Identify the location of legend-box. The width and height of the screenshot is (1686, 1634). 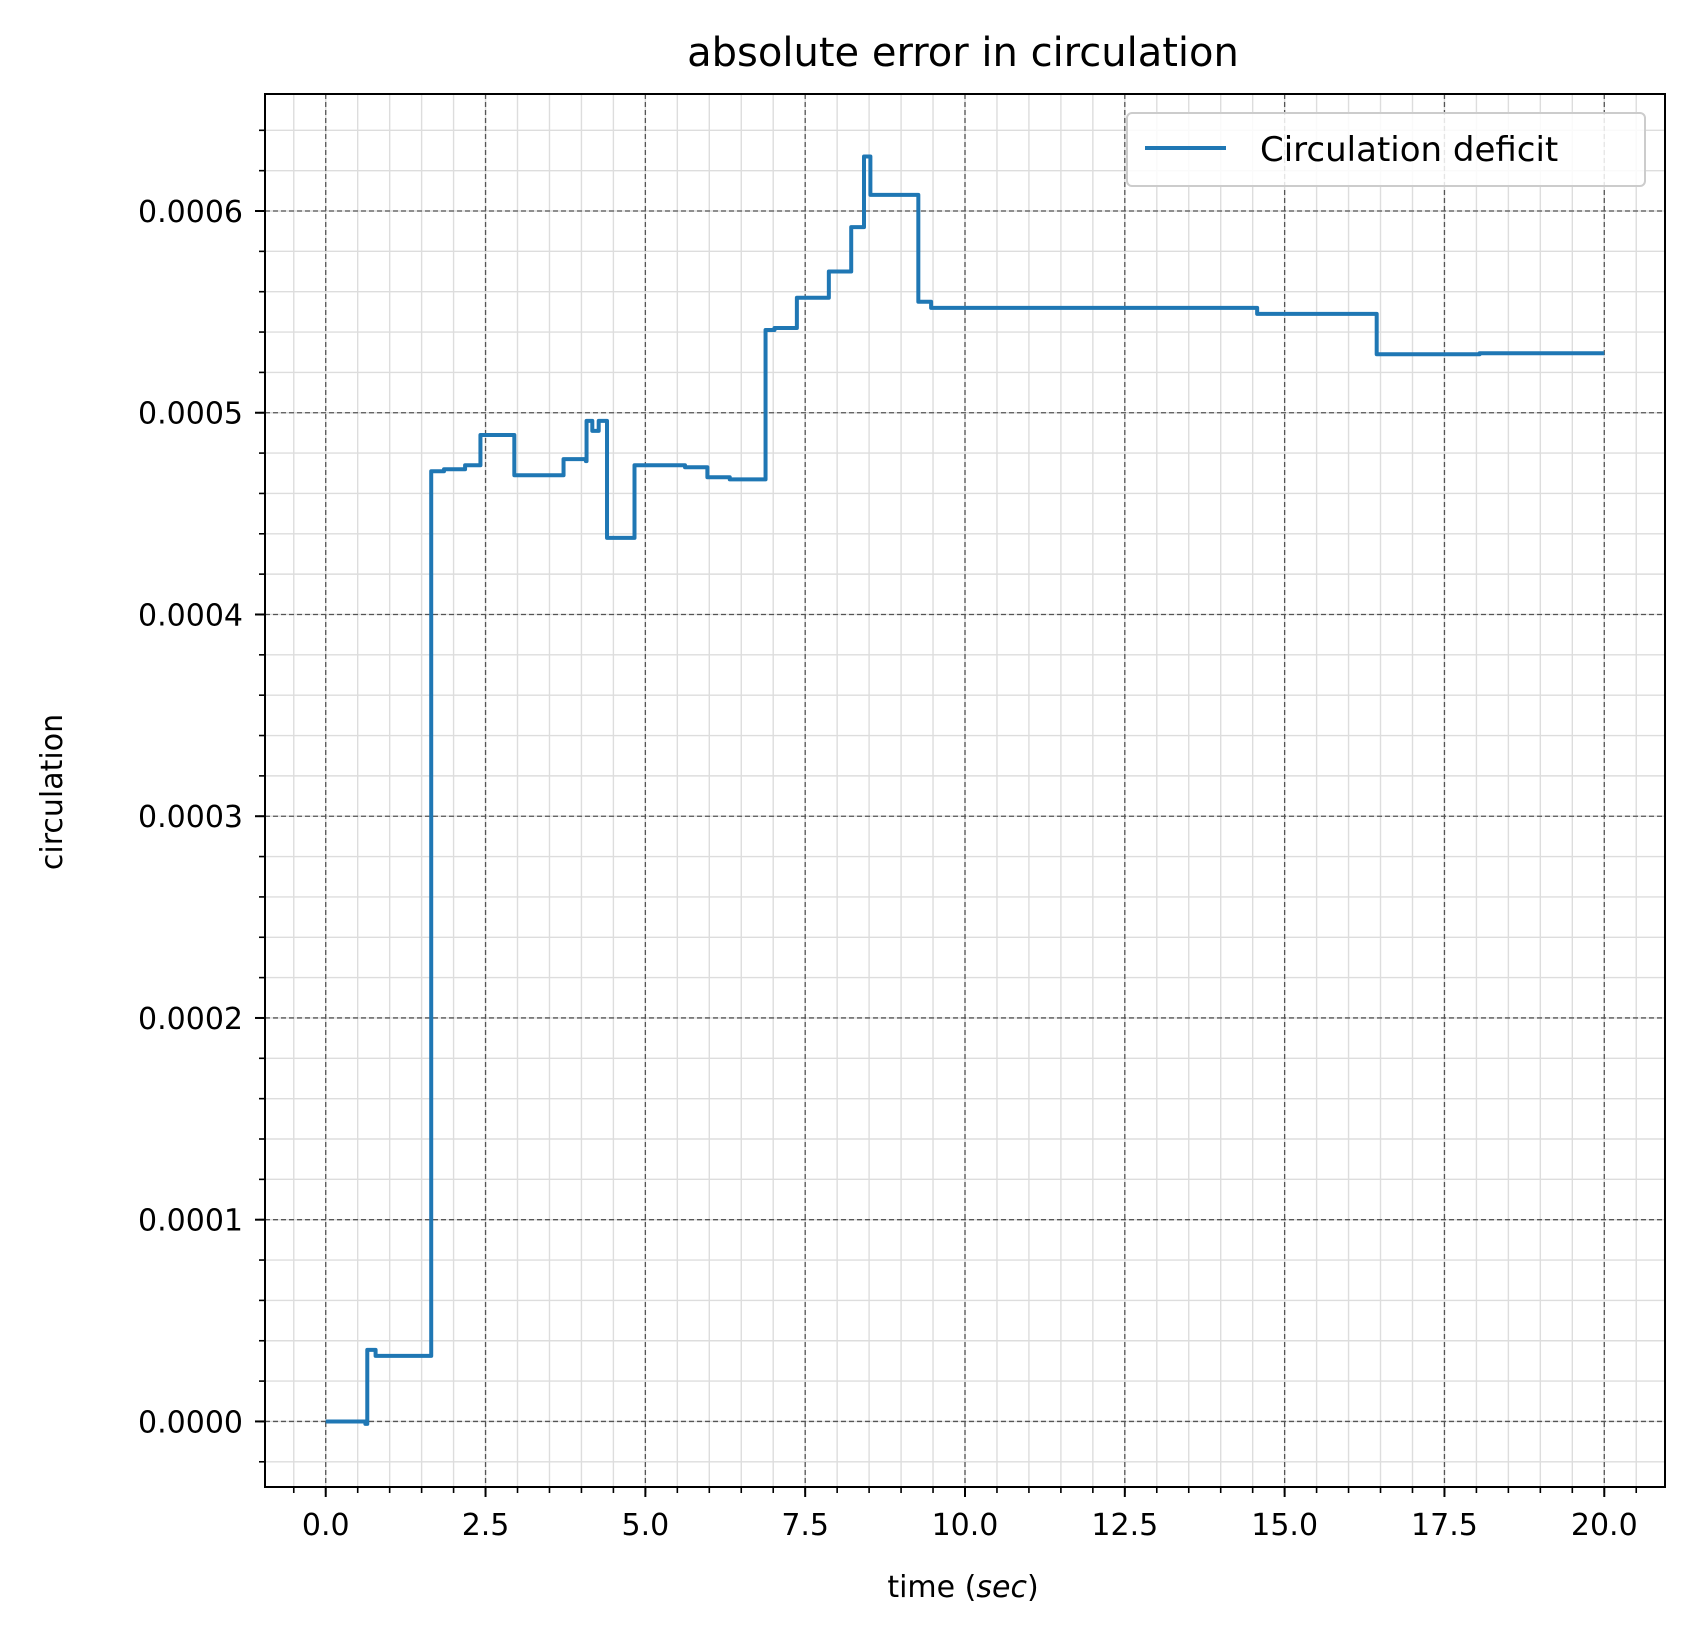
(1386, 149).